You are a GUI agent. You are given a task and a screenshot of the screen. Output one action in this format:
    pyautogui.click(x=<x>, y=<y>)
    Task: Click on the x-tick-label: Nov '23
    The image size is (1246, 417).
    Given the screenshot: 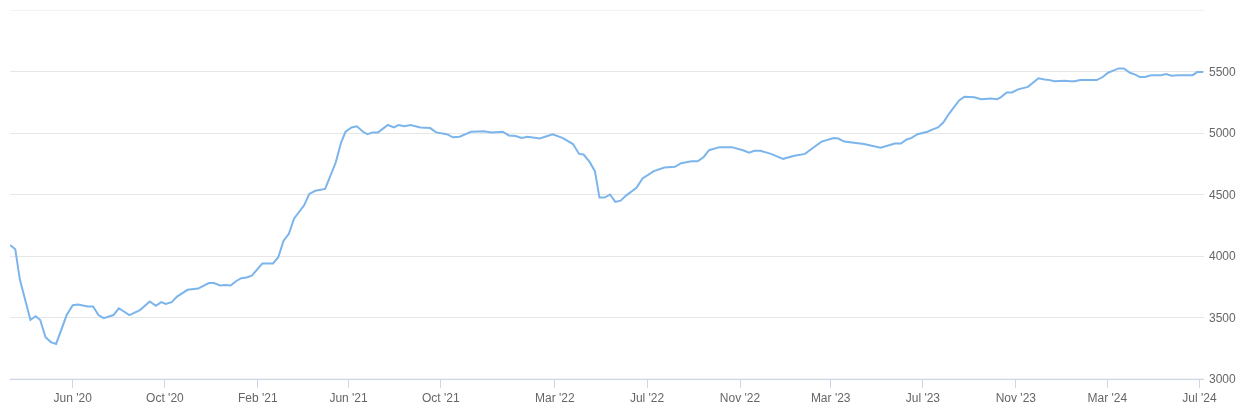 What is the action you would take?
    pyautogui.click(x=1016, y=398)
    